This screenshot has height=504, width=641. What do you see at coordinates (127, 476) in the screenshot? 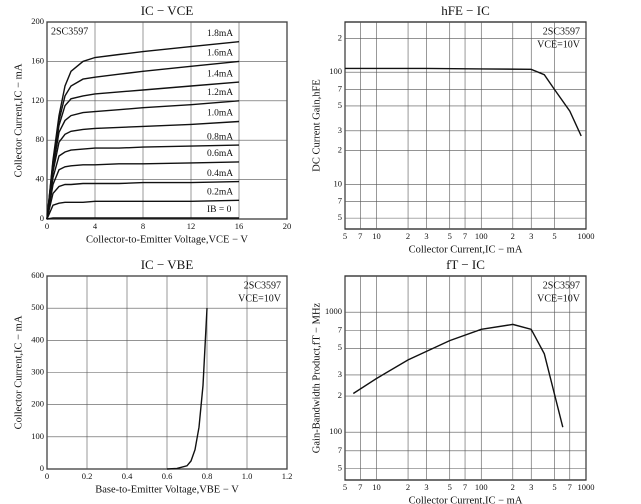
I see `x-tick-label: 0.4` at bounding box center [127, 476].